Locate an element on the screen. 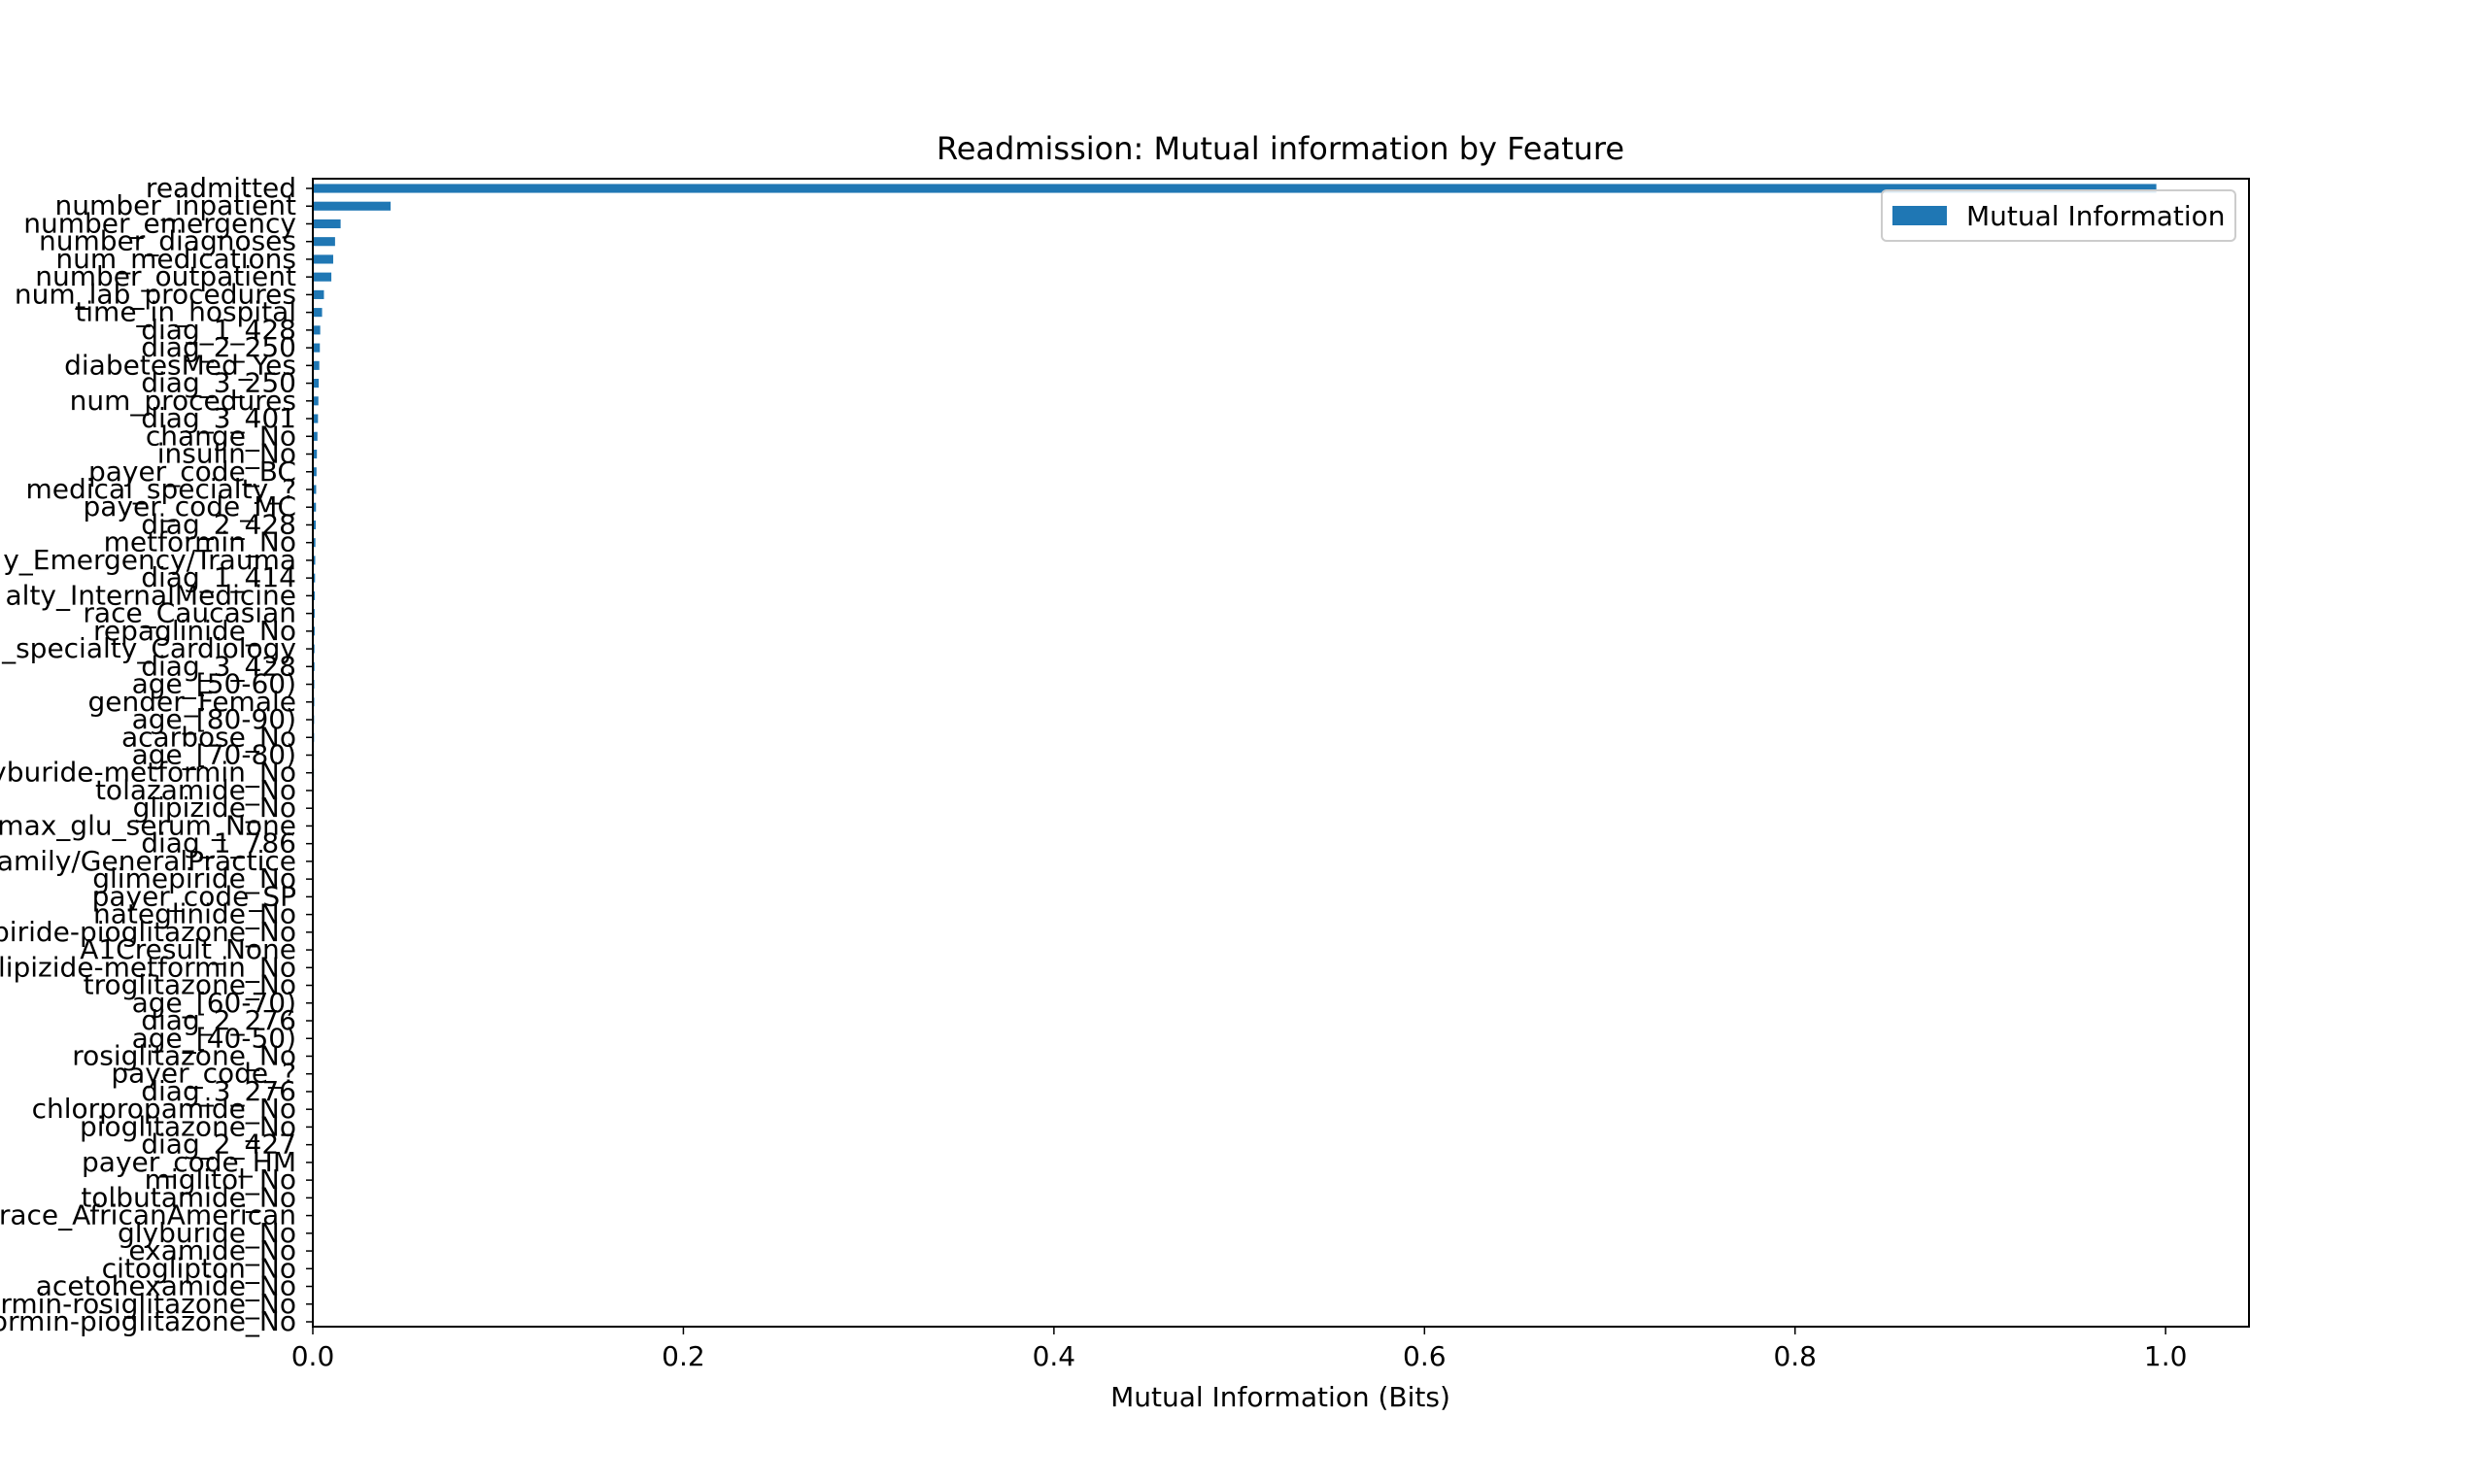 The width and height of the screenshot is (2487, 1484). y-tick-label: acarbose_No is located at coordinates (208, 737).